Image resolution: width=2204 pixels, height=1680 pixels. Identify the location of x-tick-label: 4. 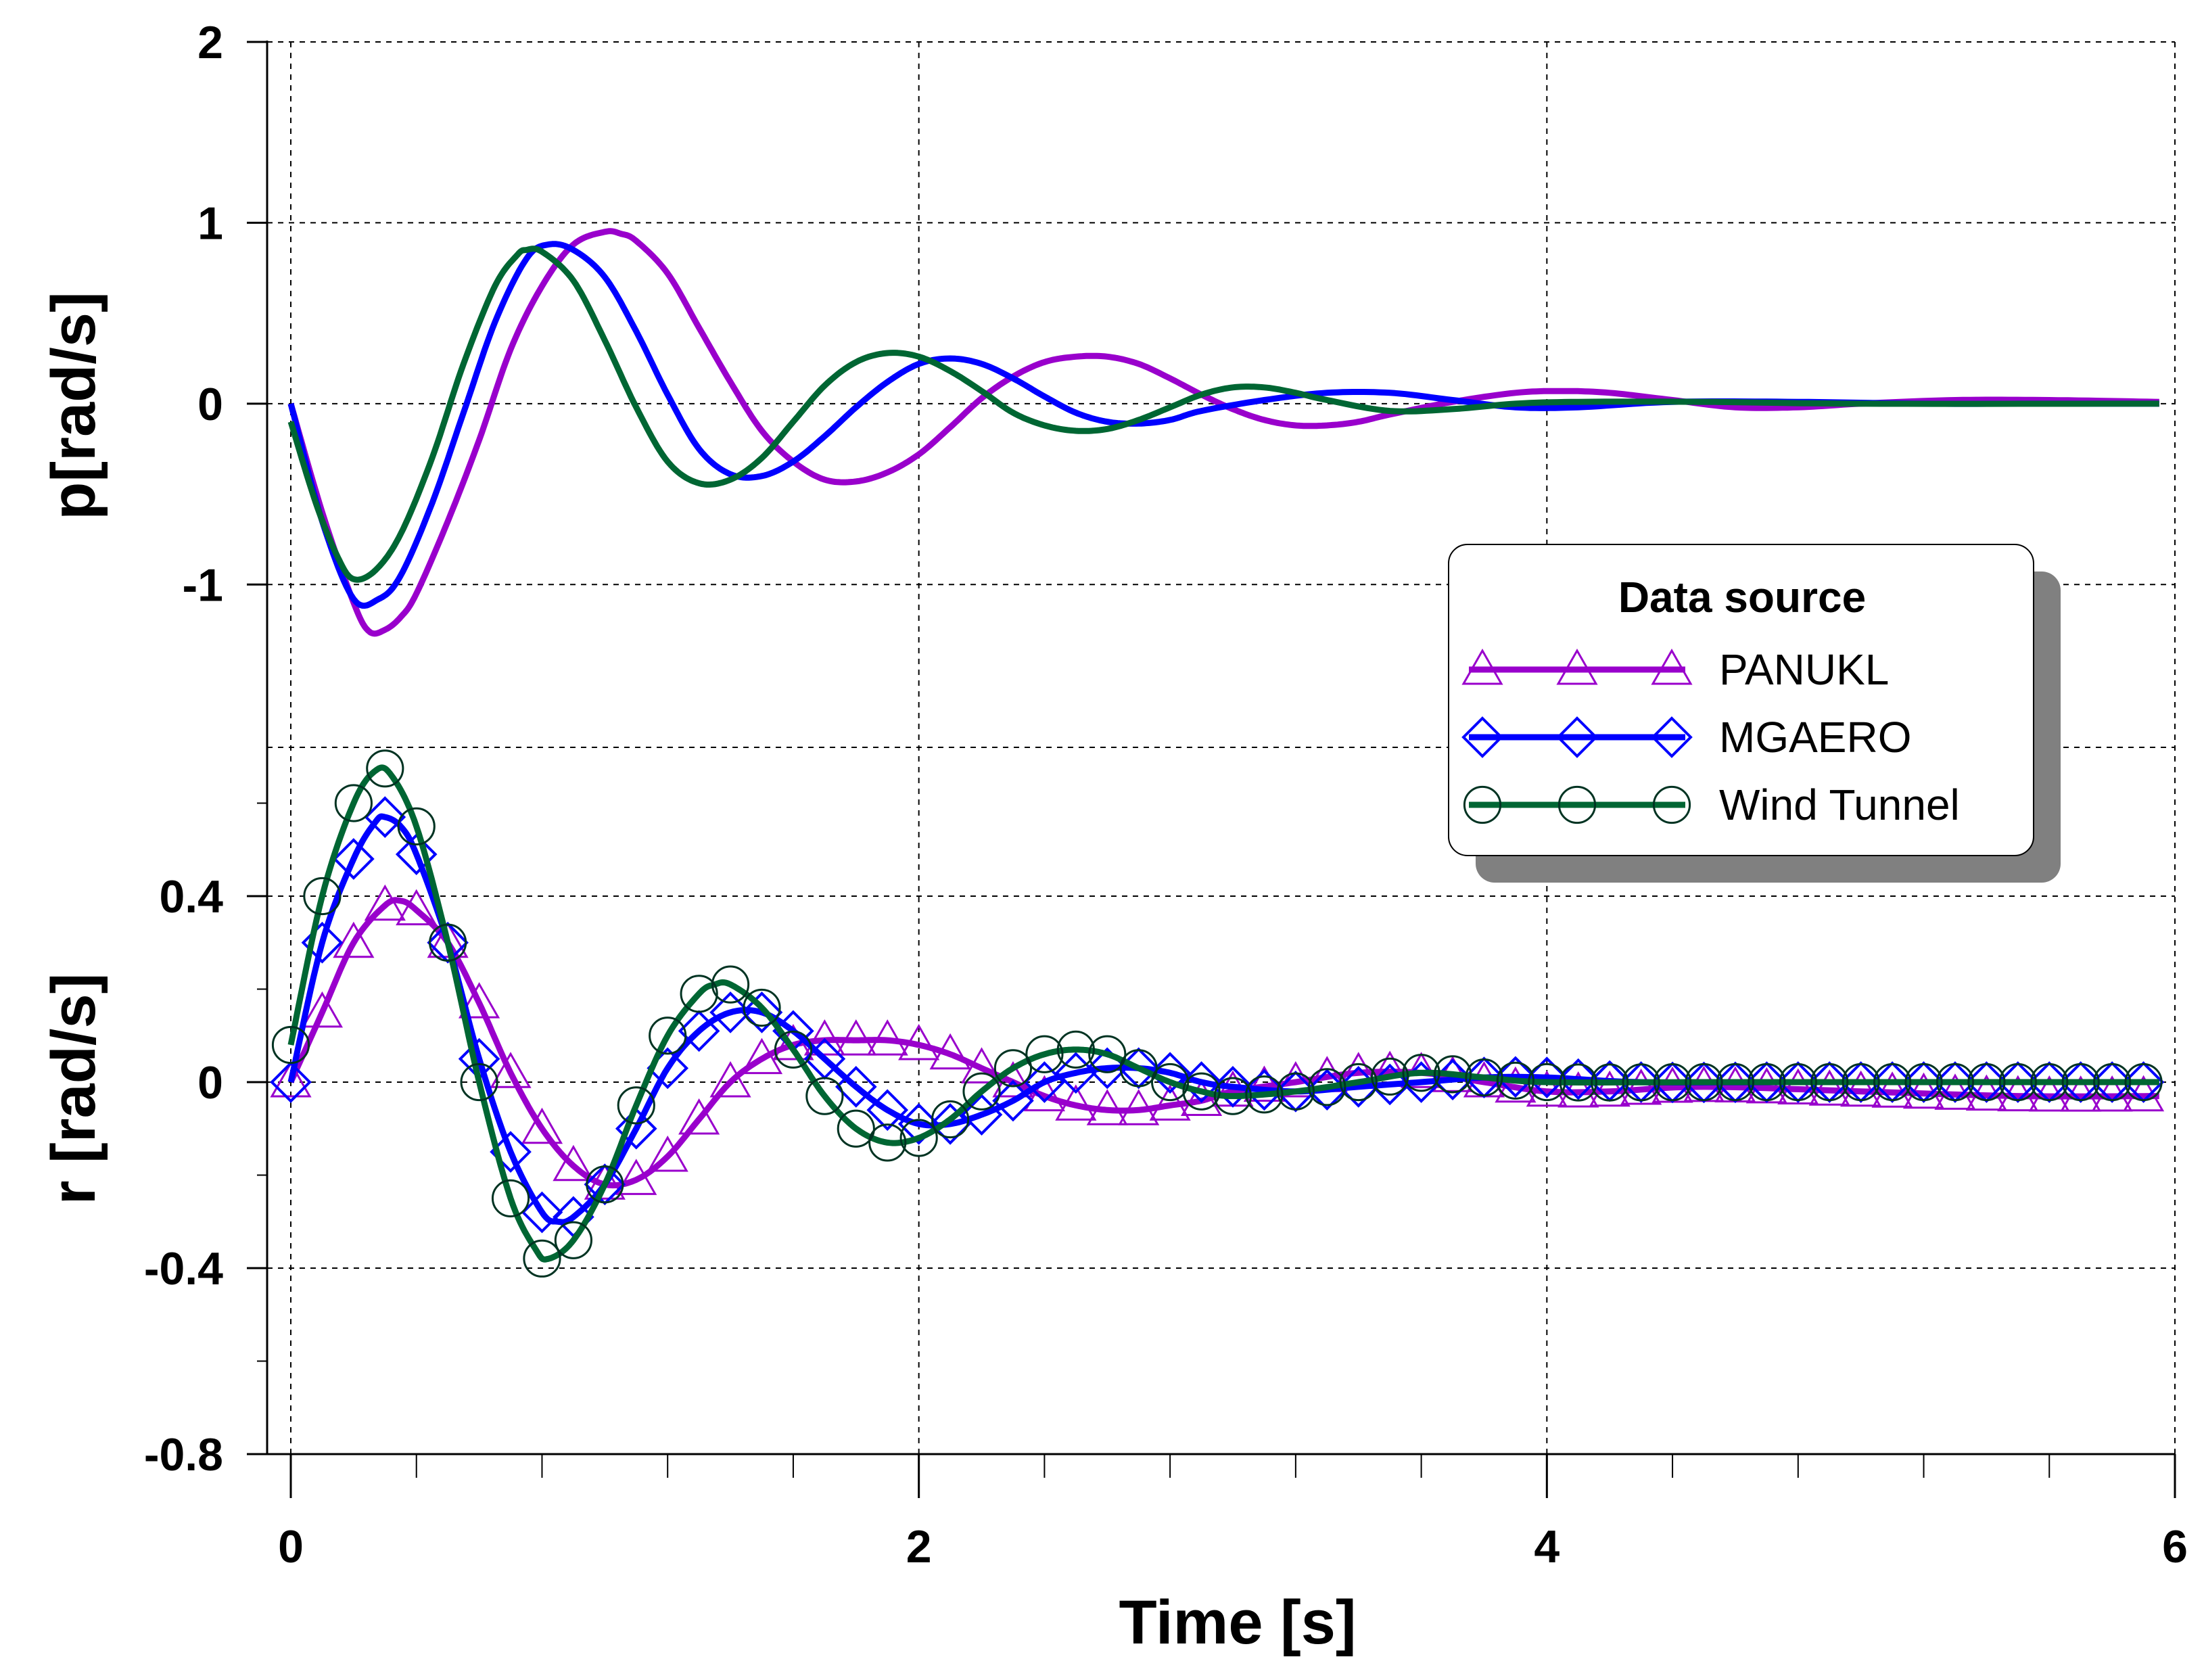
(1547, 1547).